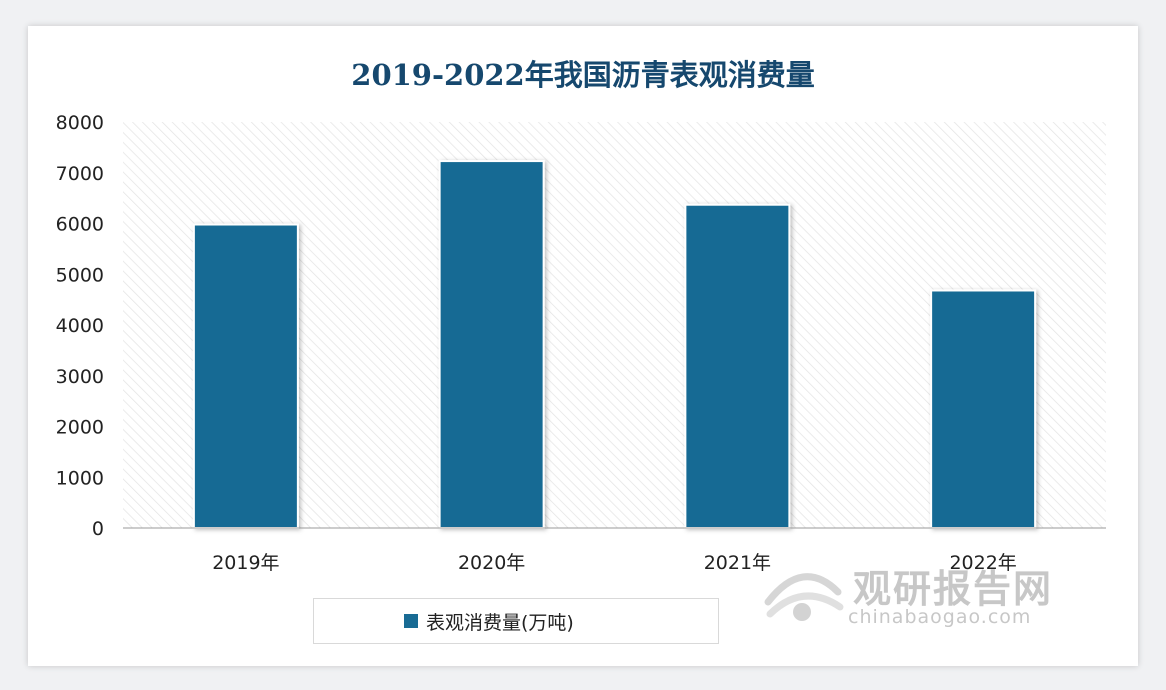 The image size is (1166, 690). I want to click on x-tick-label: 2020年, so click(491, 563).